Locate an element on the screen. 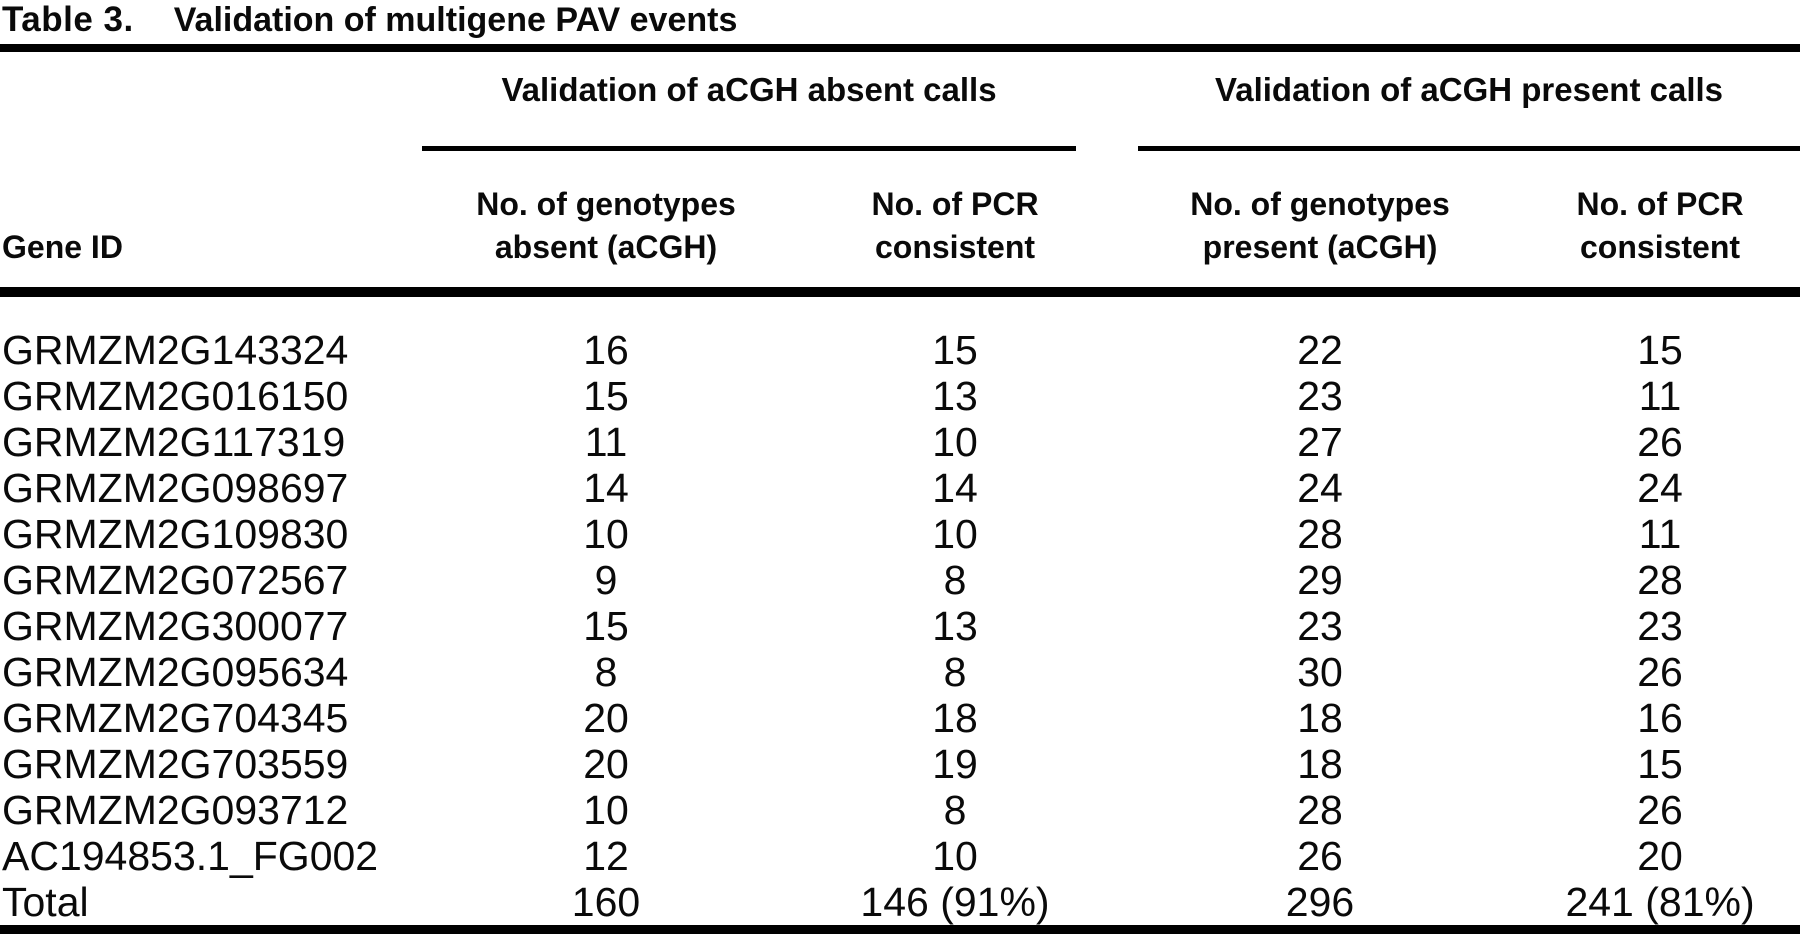 Image resolution: width=1800 pixels, height=942 pixels. gene-id-cell: AC194853.1_FG002 is located at coordinates (190, 856).